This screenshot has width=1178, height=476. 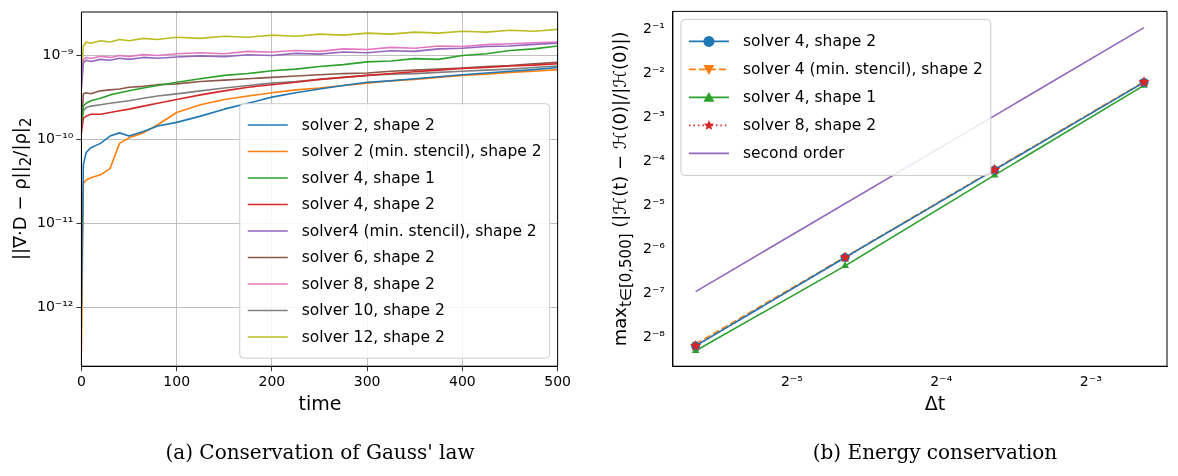 What do you see at coordinates (177, 381) in the screenshot?
I see `x-tick-label: 100` at bounding box center [177, 381].